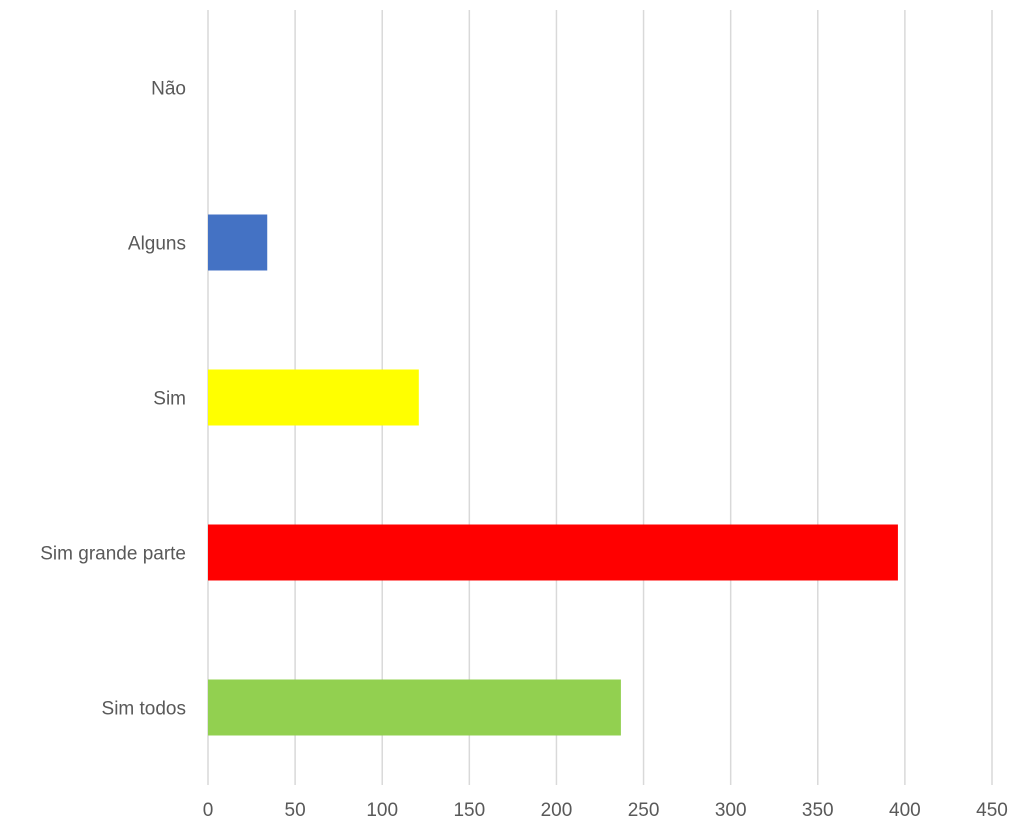 The height and width of the screenshot is (833, 1015). I want to click on x-tick-label: 450, so click(992, 810).